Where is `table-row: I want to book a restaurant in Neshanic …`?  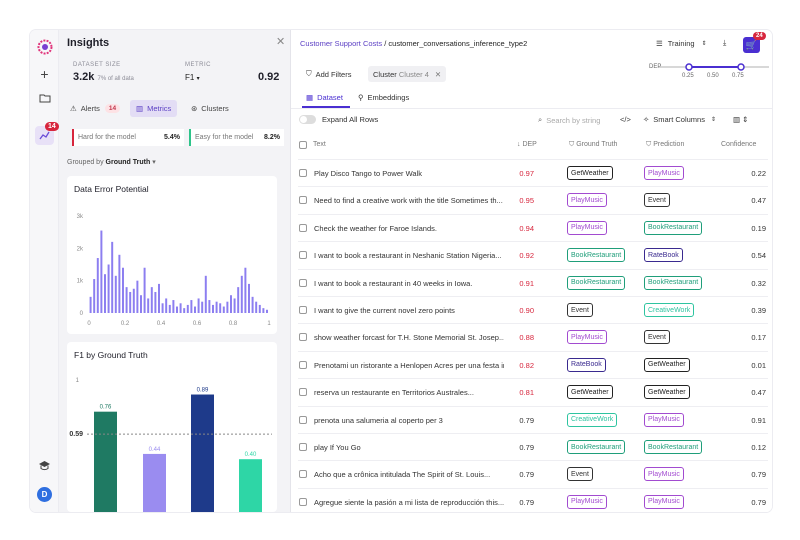 table-row: I want to book a restaurant in Neshanic … is located at coordinates (533, 254).